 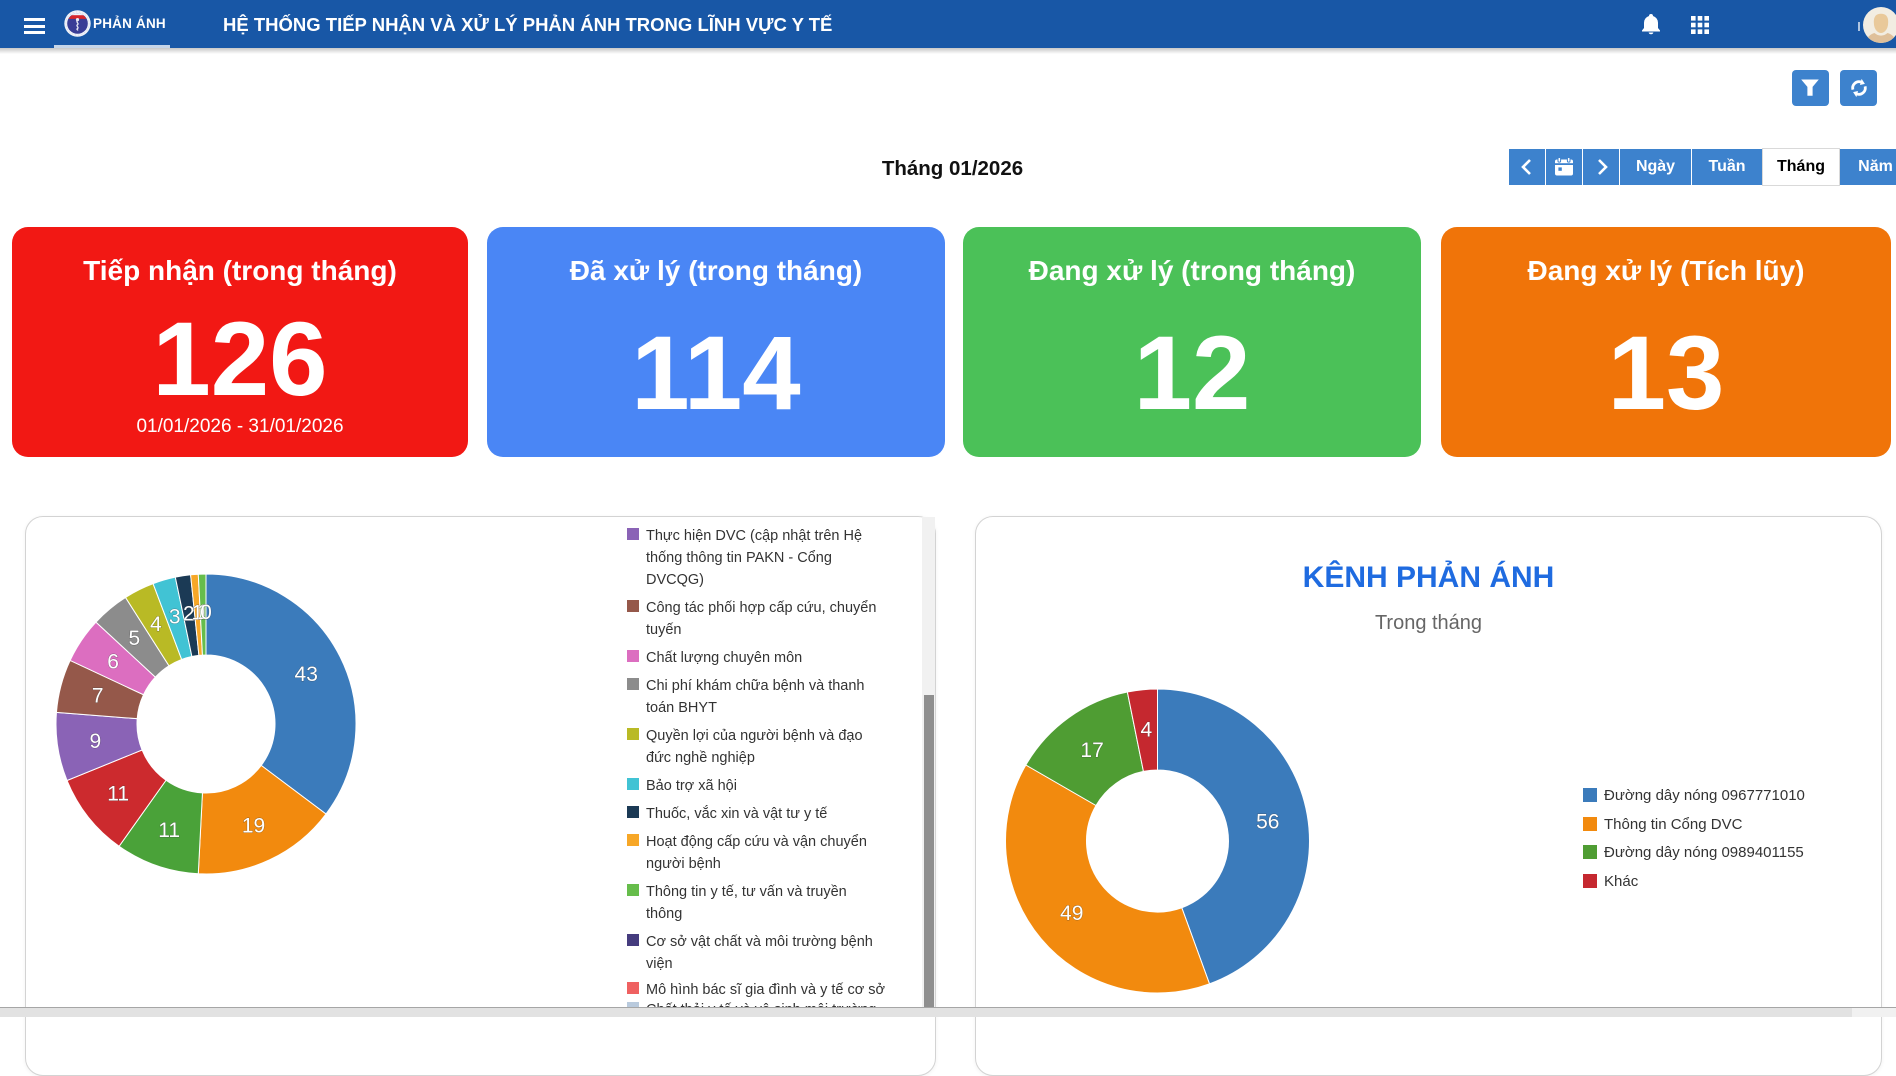 I want to click on svg-text: 56, so click(x=1267, y=822).